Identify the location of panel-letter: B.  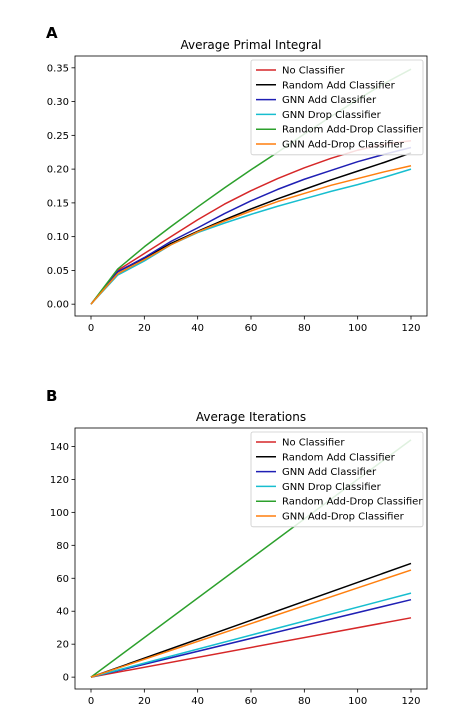
(51, 396).